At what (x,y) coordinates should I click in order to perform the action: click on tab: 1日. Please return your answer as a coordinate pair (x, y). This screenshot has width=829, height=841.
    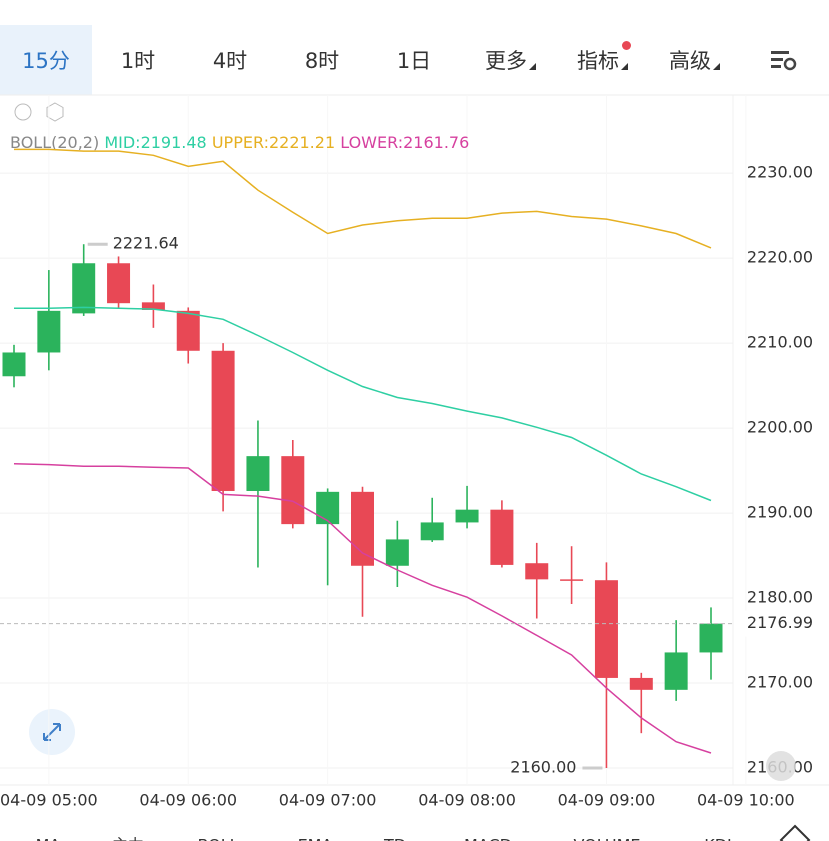
    Looking at the image, I should click on (414, 61).